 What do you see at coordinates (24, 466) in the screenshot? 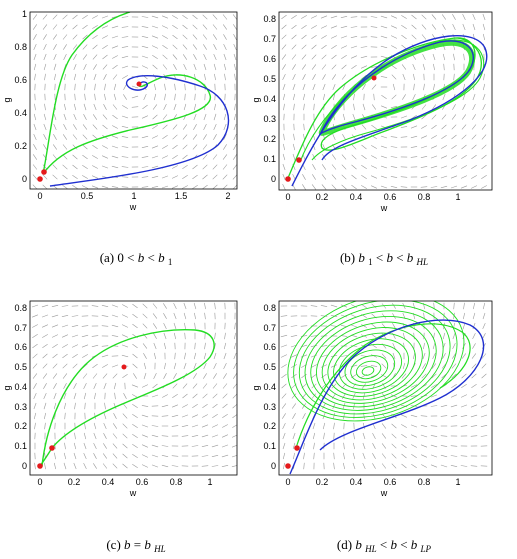
I see `y-tick-label: 0` at bounding box center [24, 466].